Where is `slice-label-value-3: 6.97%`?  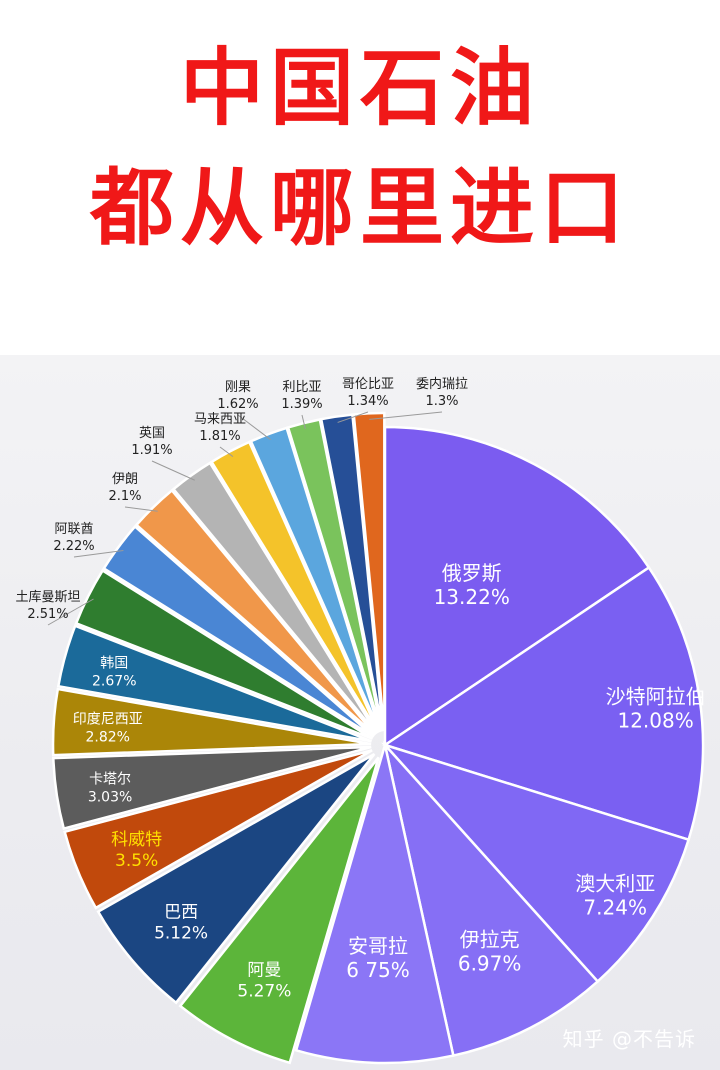 slice-label-value-3: 6.97% is located at coordinates (490, 964).